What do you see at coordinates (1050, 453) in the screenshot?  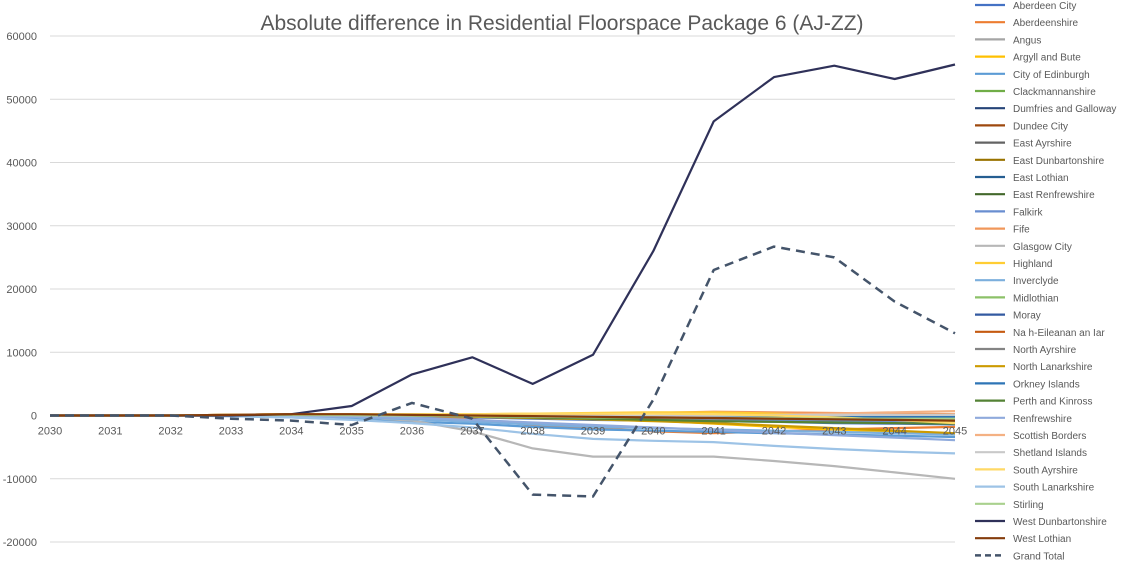 I see `legend-label-shetland-islands: Shetland Islands` at bounding box center [1050, 453].